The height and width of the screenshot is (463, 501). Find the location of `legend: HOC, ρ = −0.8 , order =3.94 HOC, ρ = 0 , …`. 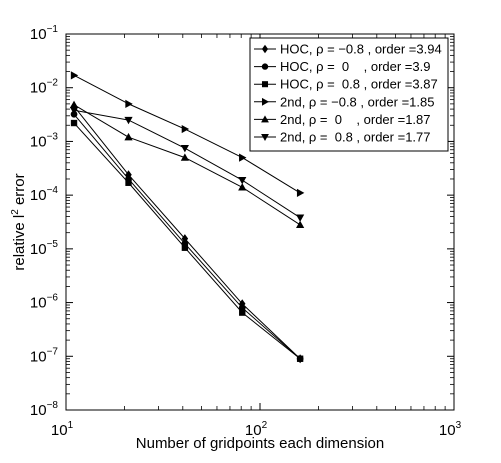

legend: HOC, ρ = −0.8 , order =3.94 HOC, ρ = 0 , … is located at coordinates (349, 94).